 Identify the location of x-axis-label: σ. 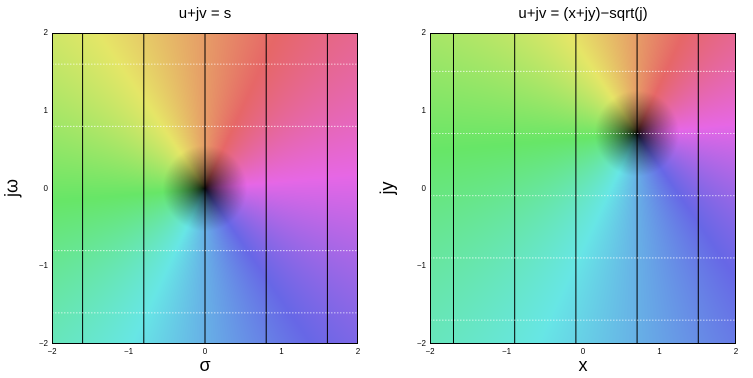
(205, 365).